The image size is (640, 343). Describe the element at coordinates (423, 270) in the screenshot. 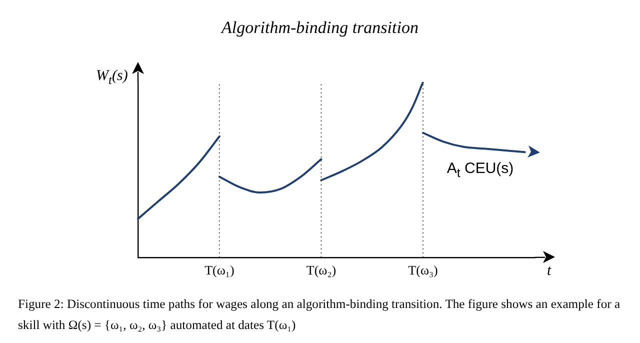

I see `x-tick-label: T(ω₃)` at that location.